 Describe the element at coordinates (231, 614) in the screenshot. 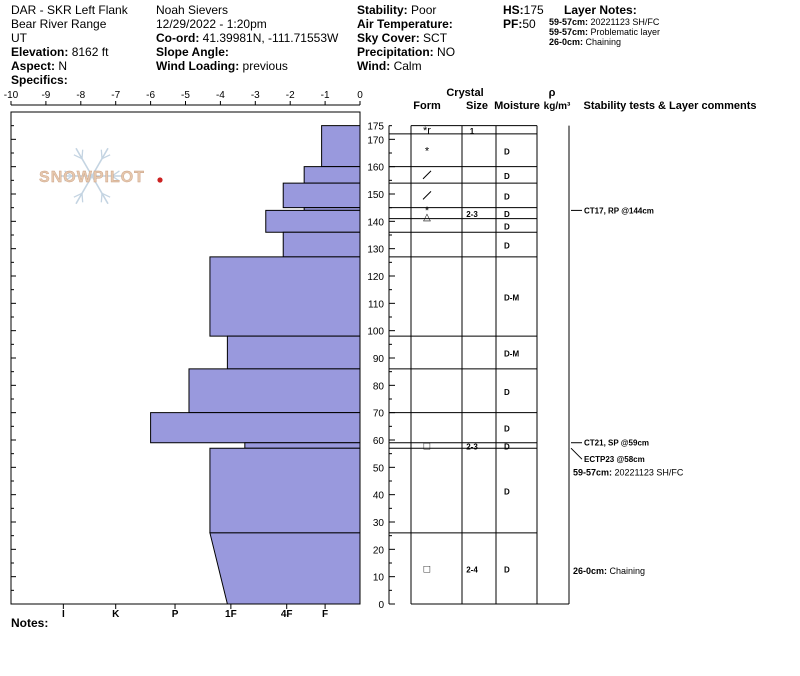

I see `hardness-tick-label: 1F` at that location.